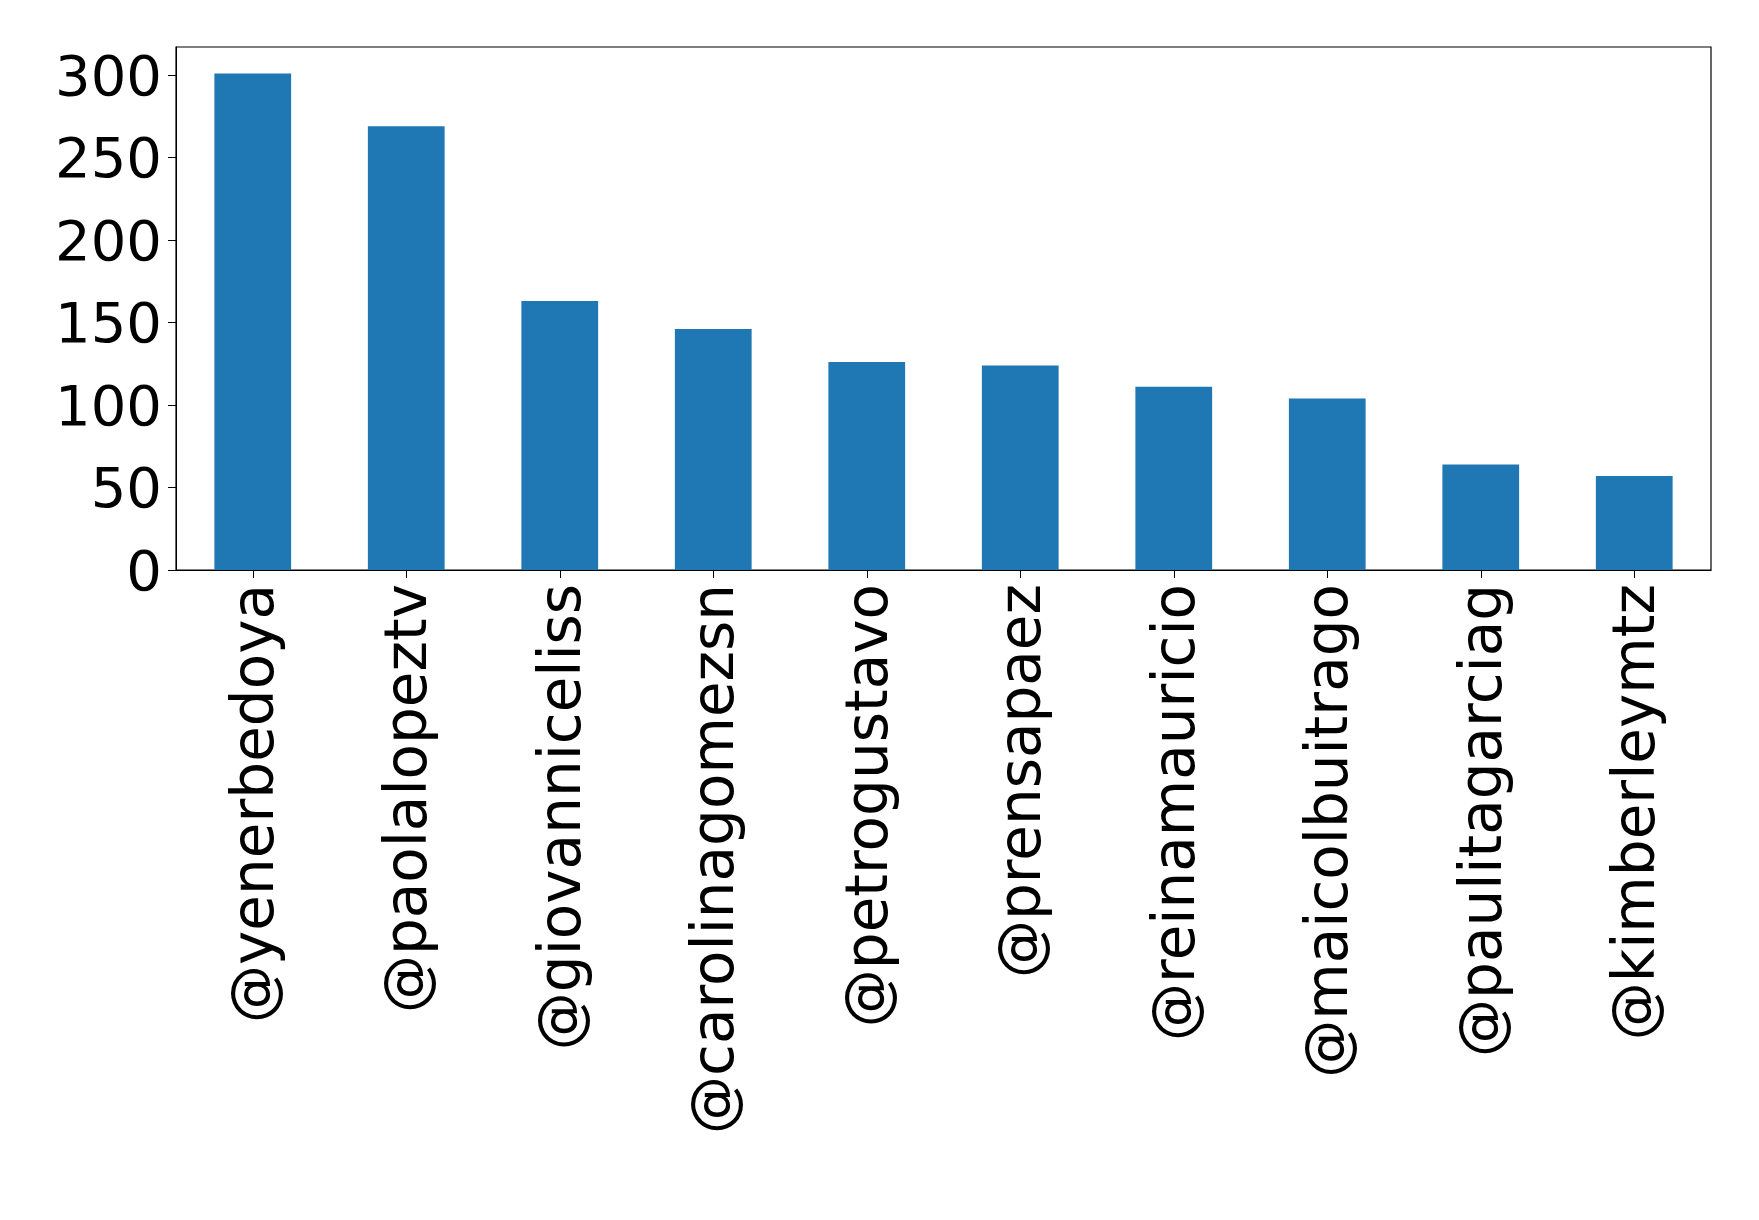  Describe the element at coordinates (1634, 812) in the screenshot. I see `x-tick-label: @kimberleymtz` at that location.